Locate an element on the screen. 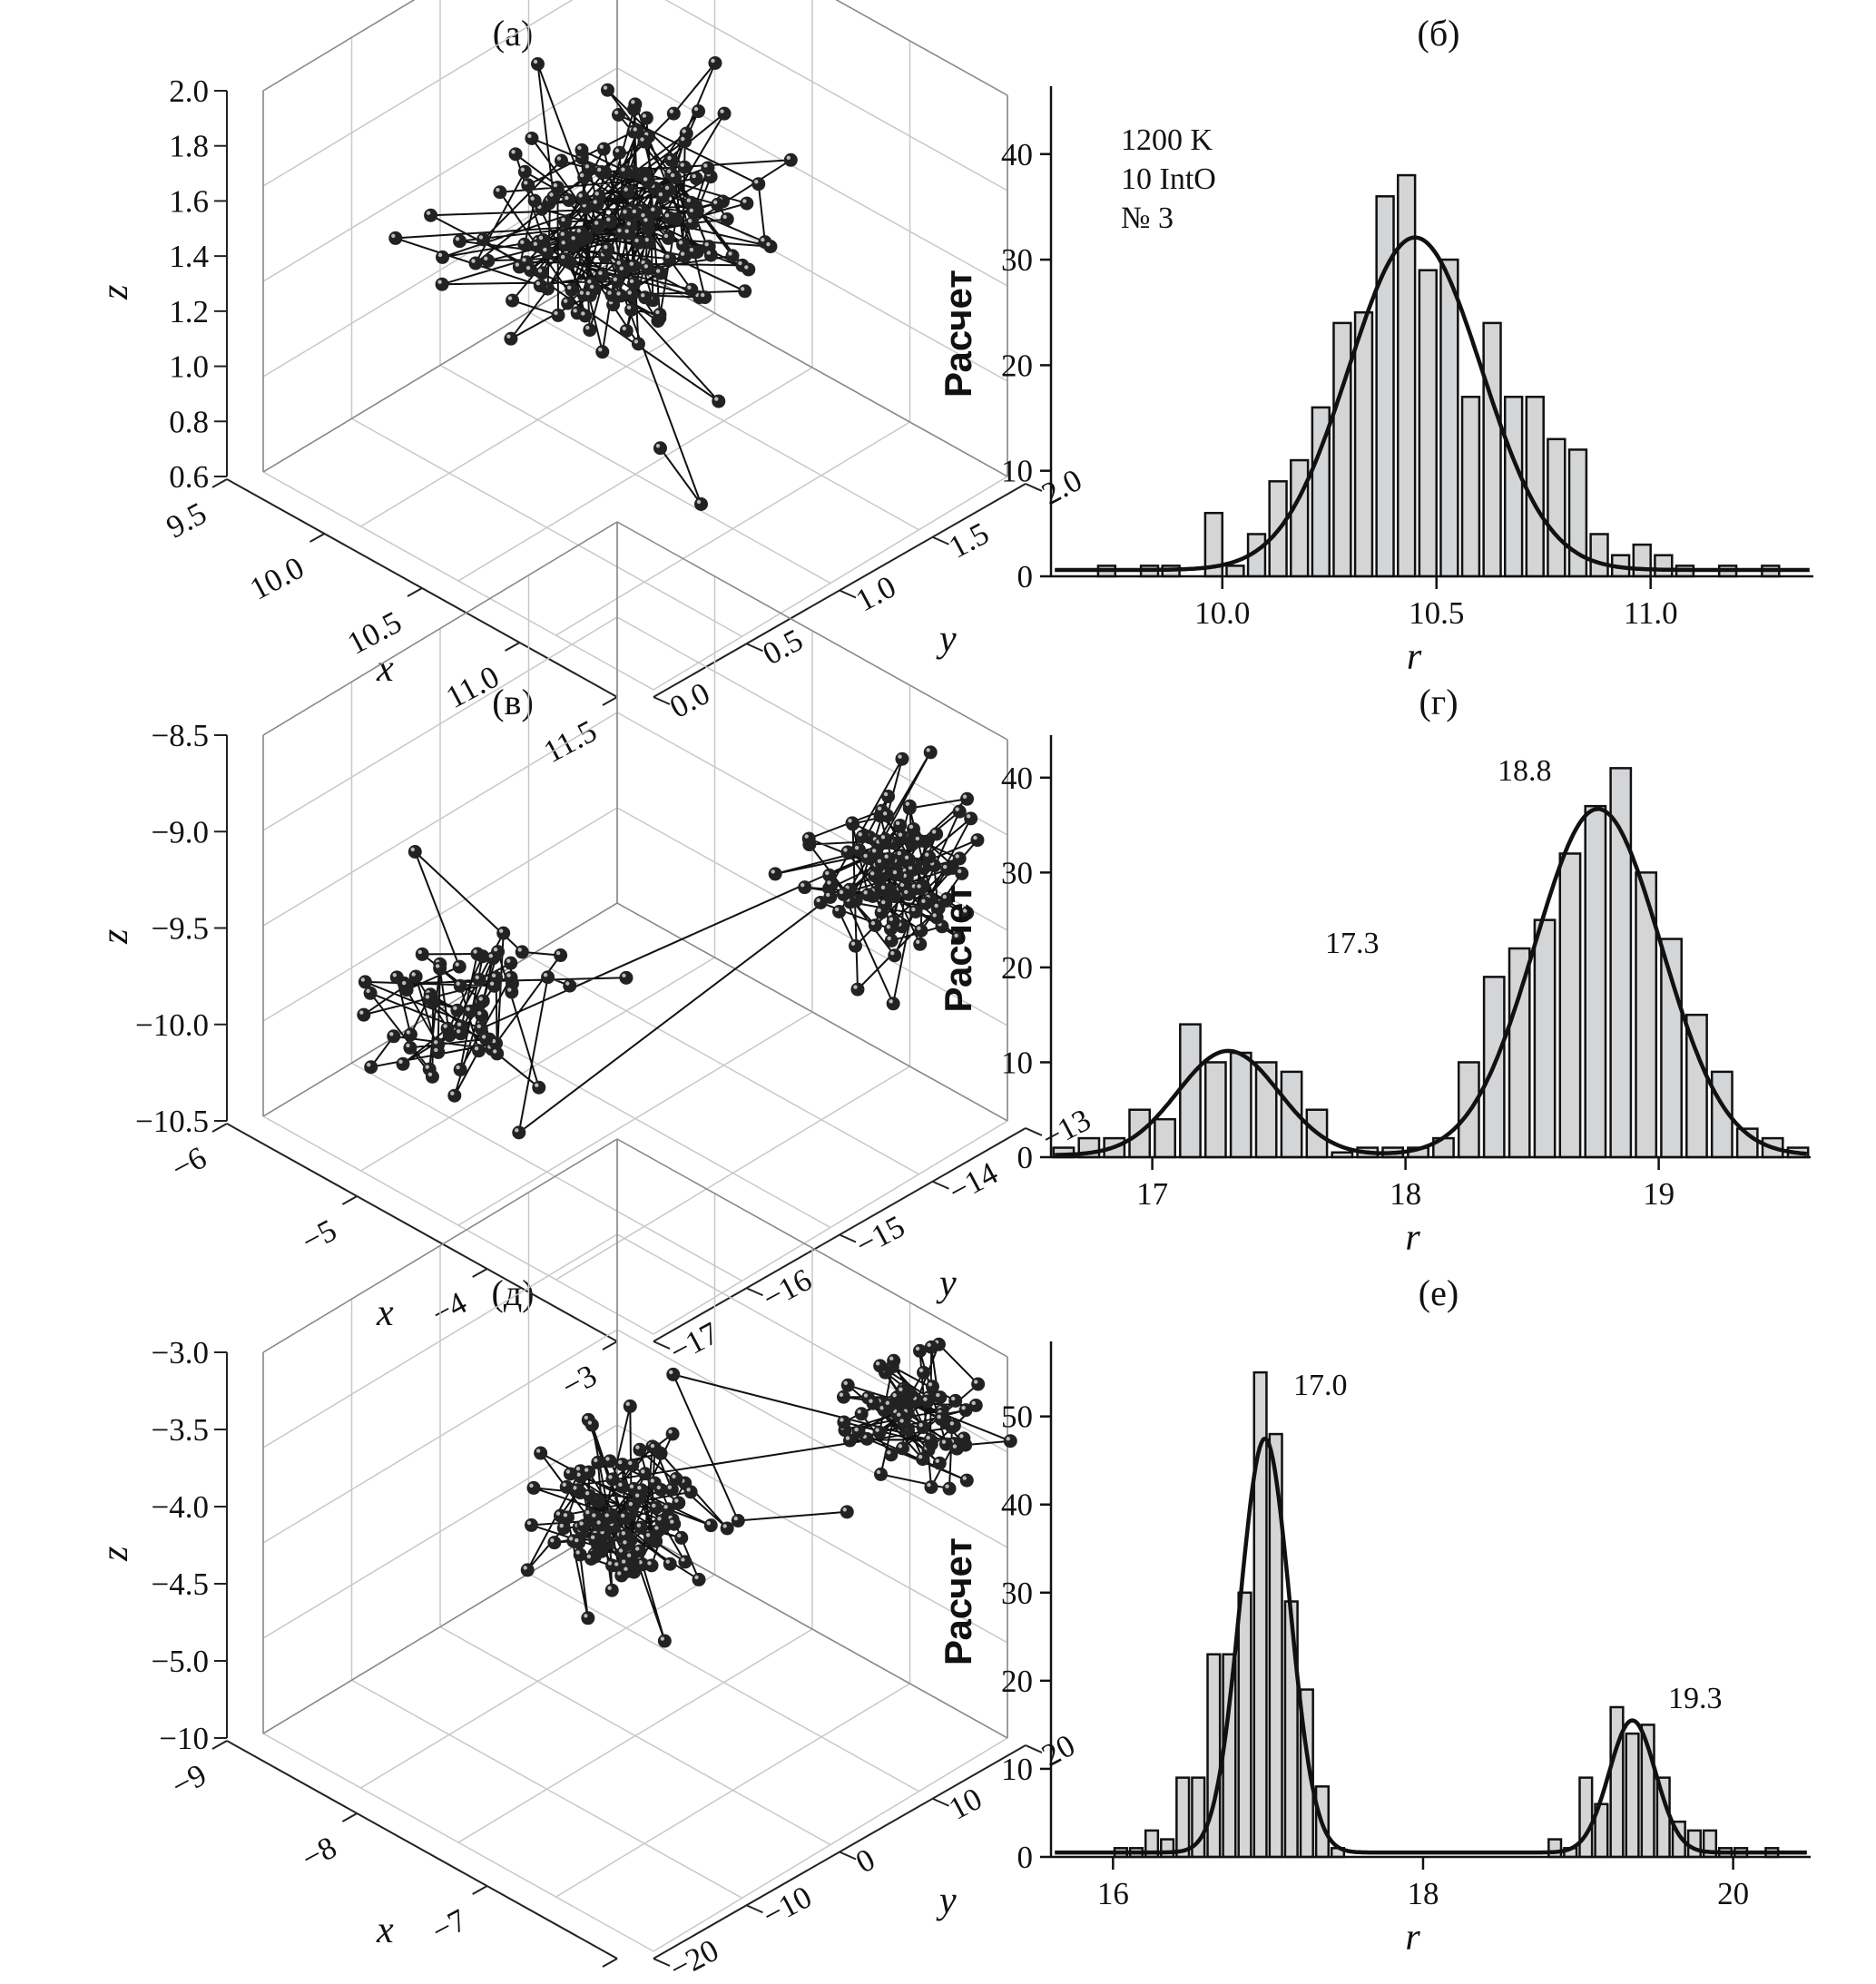 Image resolution: width=1876 pixels, height=1984 pixels. panel-label-b: (б) is located at coordinates (1439, 33).